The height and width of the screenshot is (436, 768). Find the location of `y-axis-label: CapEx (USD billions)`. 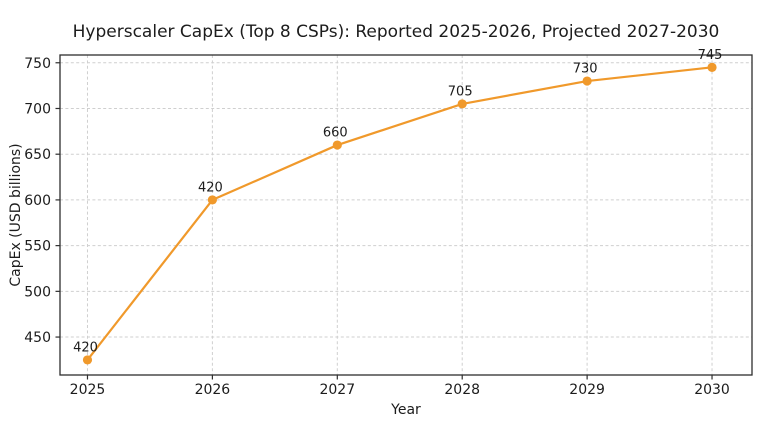

y-axis-label: CapEx (USD billions) is located at coordinates (16, 215).